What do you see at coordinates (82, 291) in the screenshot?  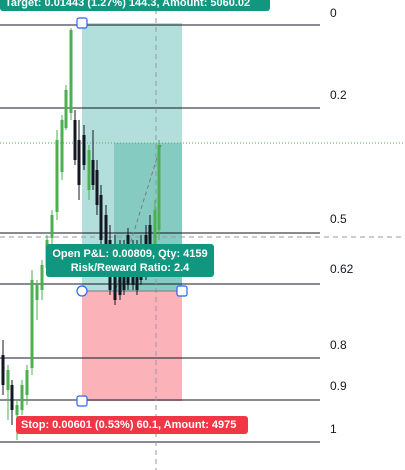 I see `entry-handle-left` at bounding box center [82, 291].